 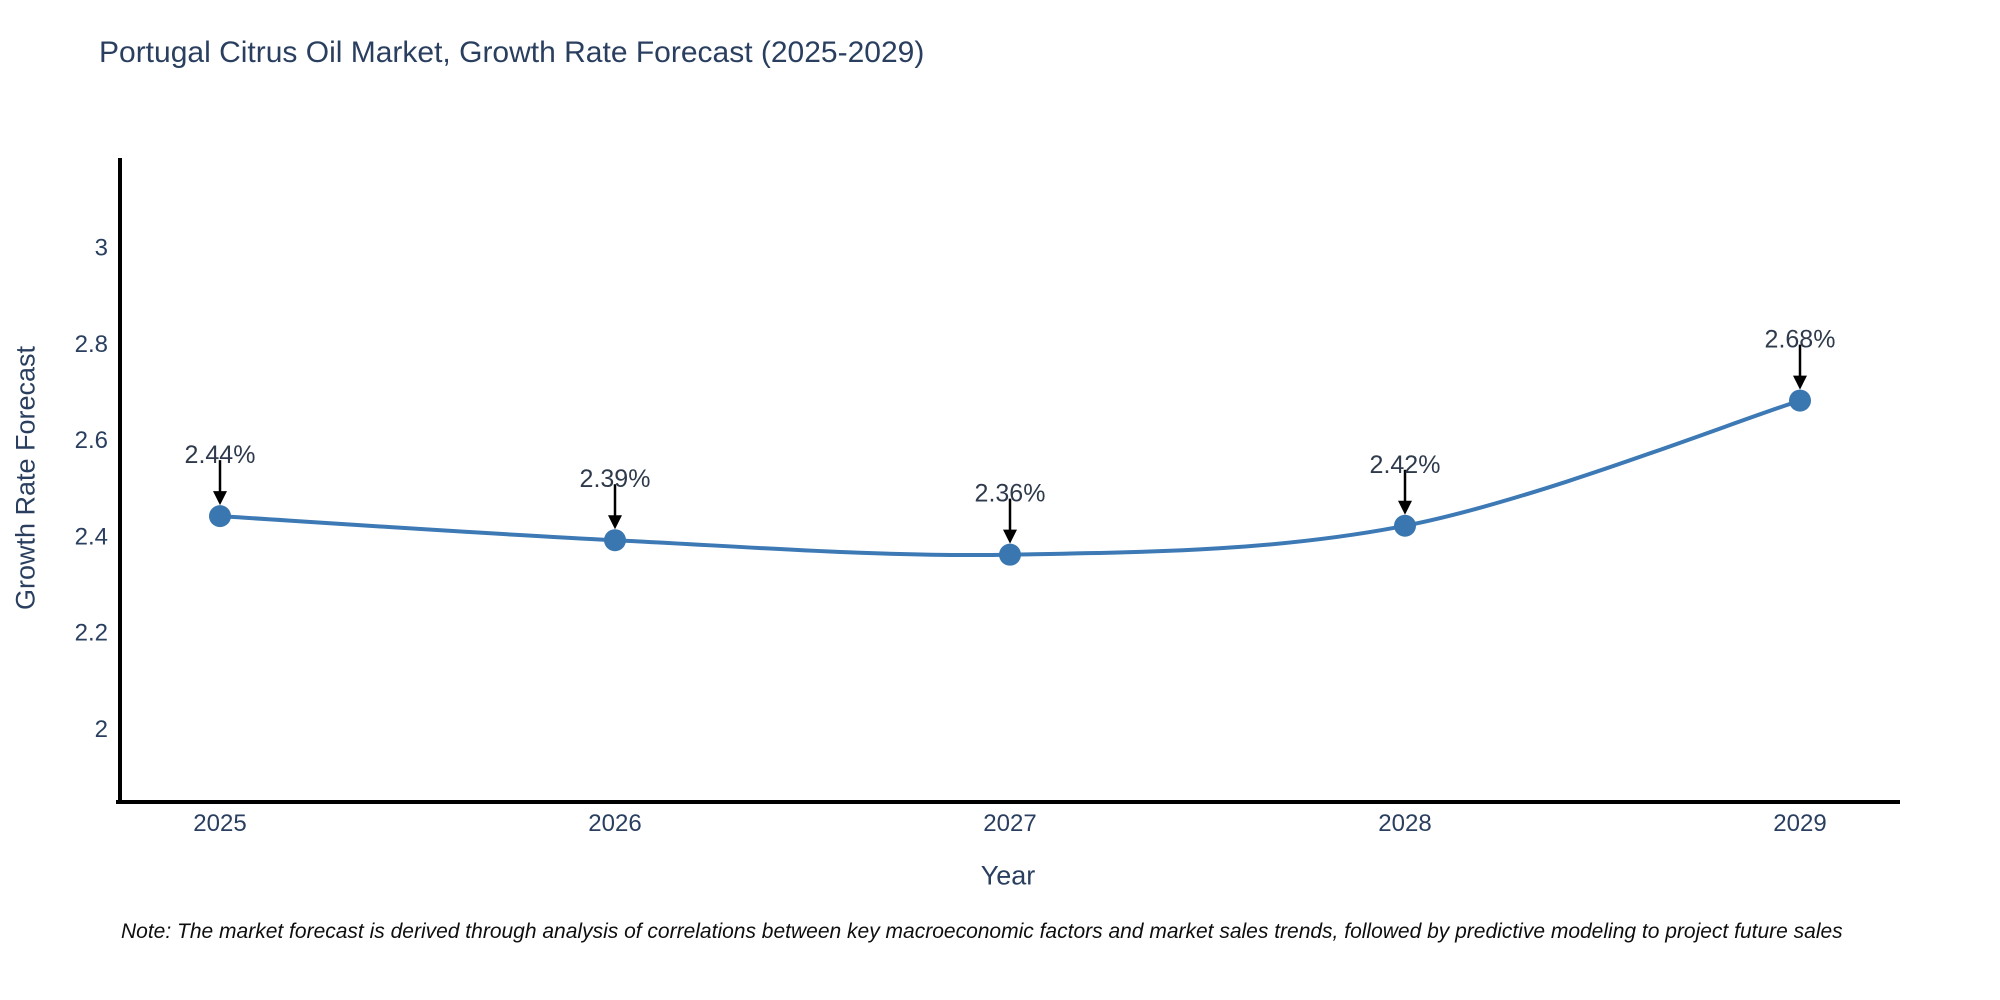 I want to click on x-tick-label: 2028, so click(x=1404, y=823).